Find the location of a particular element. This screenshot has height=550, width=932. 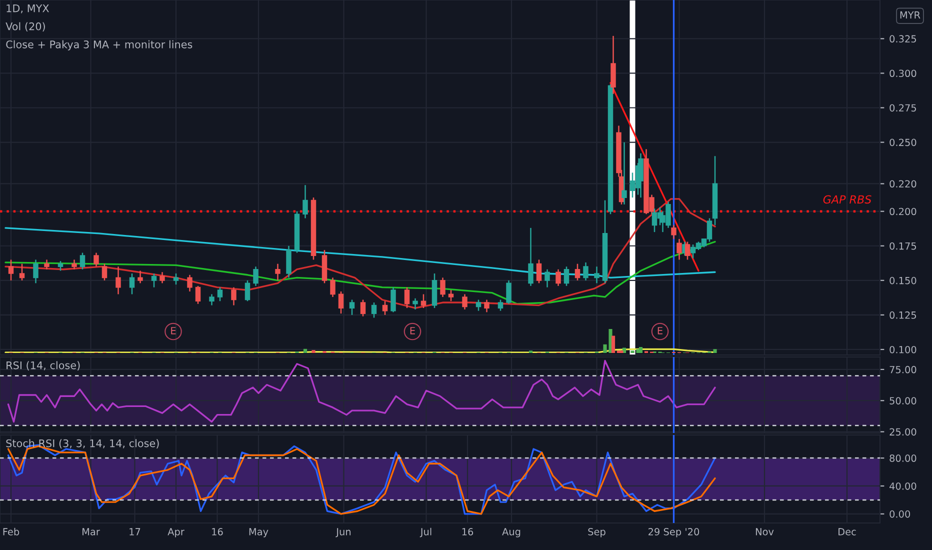

x-tick-label: Mar is located at coordinates (91, 532).